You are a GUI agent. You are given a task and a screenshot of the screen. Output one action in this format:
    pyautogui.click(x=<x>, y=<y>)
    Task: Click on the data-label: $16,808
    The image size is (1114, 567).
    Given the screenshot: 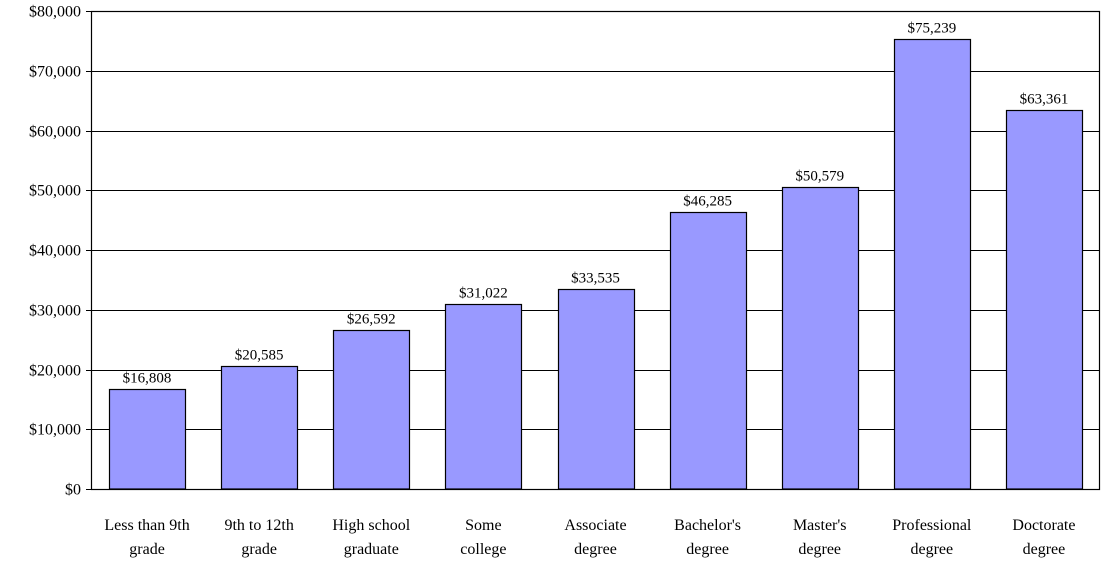 What is the action you would take?
    pyautogui.click(x=147, y=379)
    